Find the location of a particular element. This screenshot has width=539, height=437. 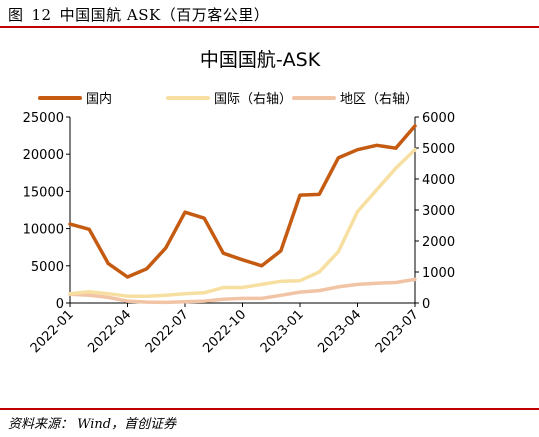

y-left-tick-label: 5000 is located at coordinates (47, 267).